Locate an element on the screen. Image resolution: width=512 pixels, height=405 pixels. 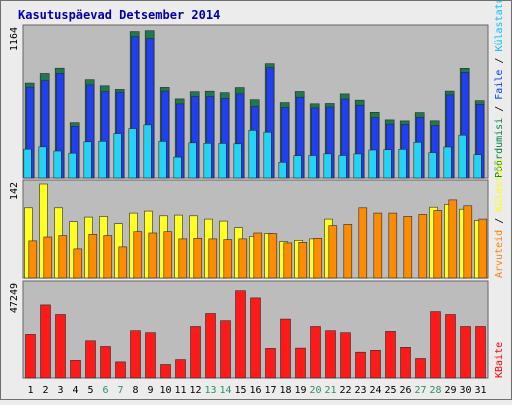
x-tick-label: 12 is located at coordinates (195, 390).